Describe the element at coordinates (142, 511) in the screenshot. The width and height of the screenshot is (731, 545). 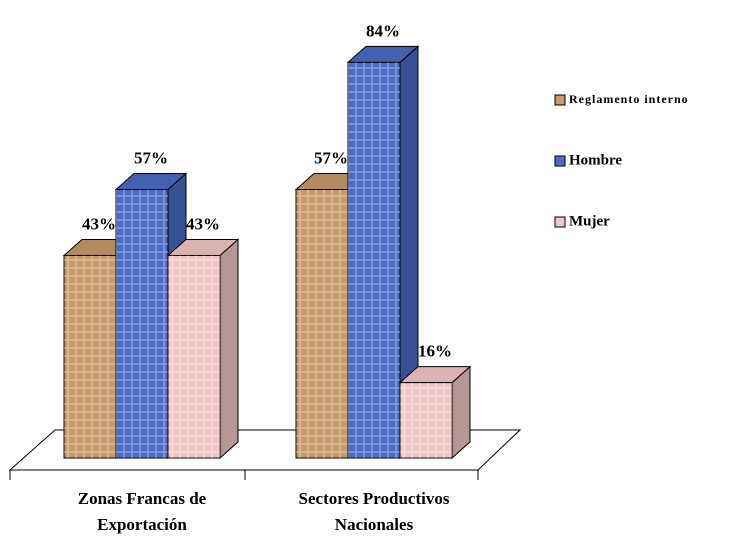
I see `x-tick-label: Zonas Francas de Exportación` at that location.